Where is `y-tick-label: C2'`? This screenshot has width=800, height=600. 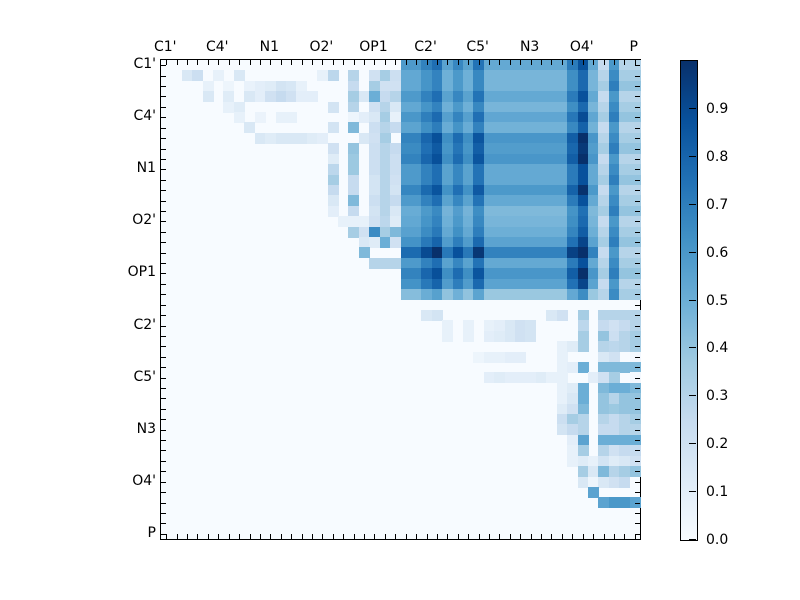
y-tick-label: C2' is located at coordinates (144, 324).